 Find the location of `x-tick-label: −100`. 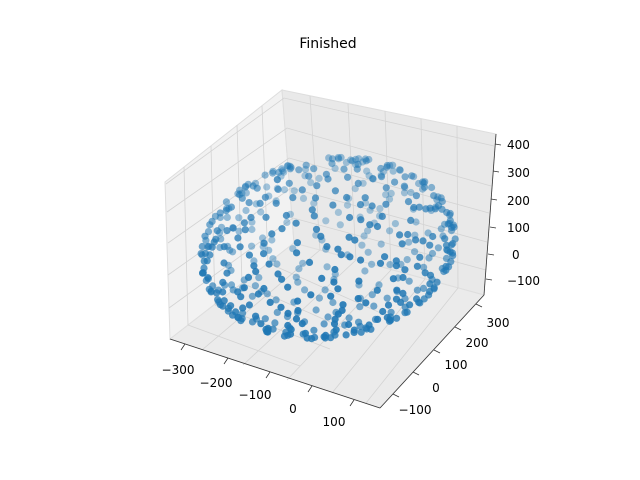

x-tick-label: −100 is located at coordinates (255, 395).